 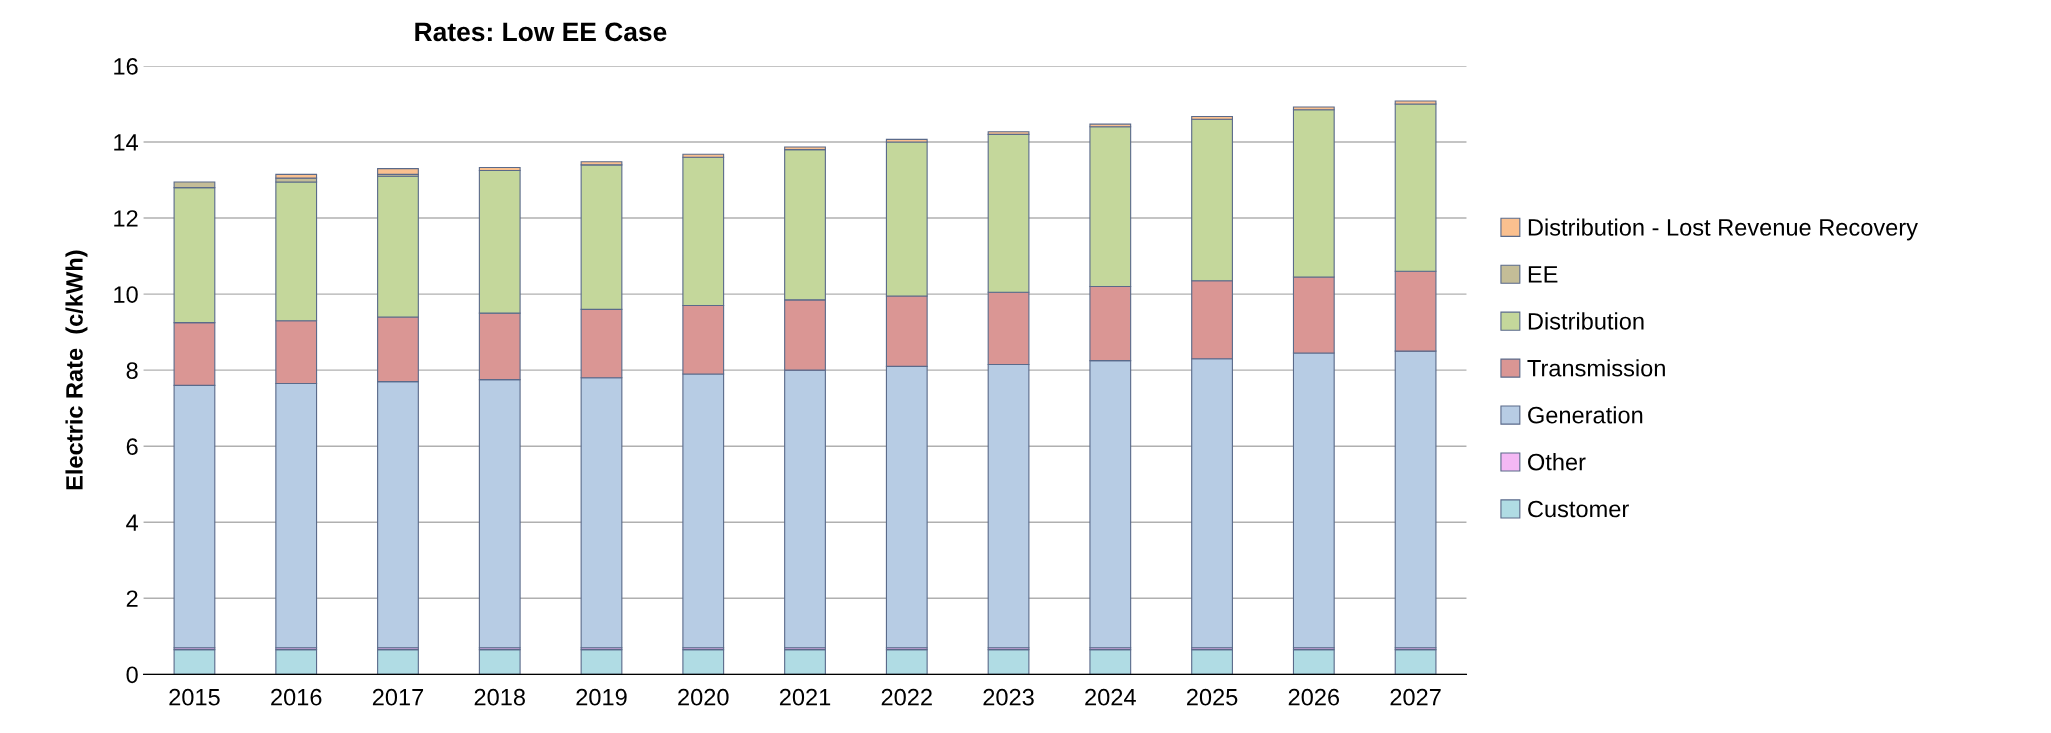 I want to click on legend-label: Customer, so click(x=1578, y=509).